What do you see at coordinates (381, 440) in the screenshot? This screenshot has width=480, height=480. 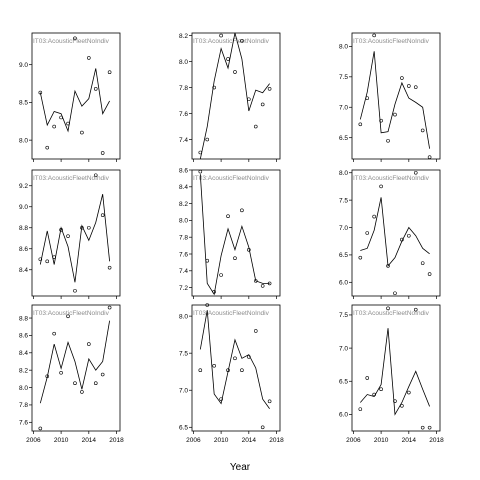 I see `x-tick-label: 2010` at bounding box center [381, 440].